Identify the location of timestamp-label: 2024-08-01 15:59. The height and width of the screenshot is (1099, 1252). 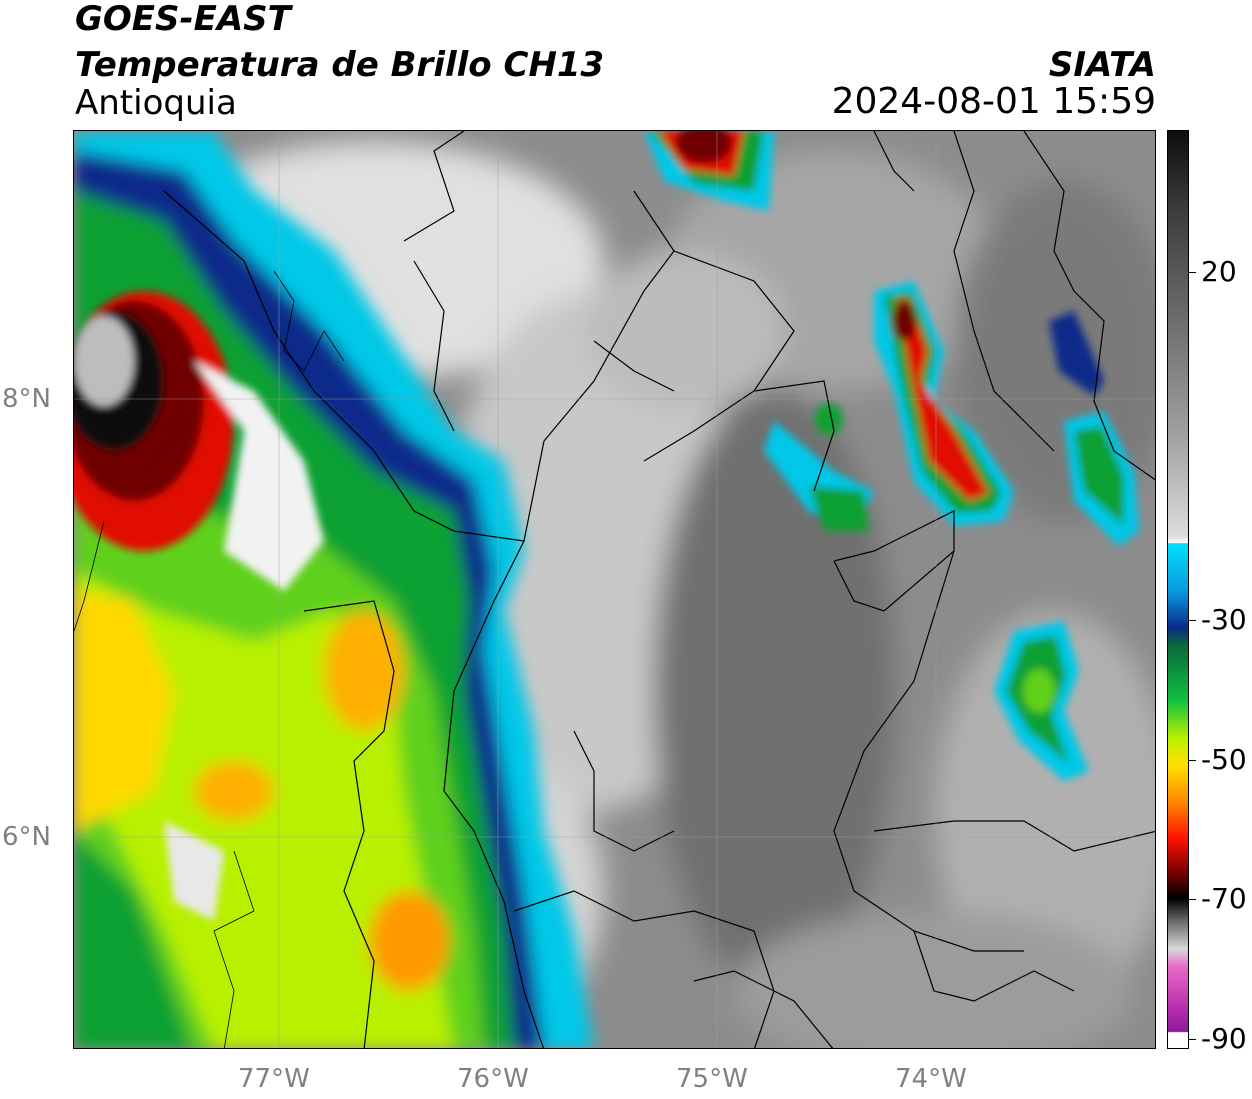
(993, 101).